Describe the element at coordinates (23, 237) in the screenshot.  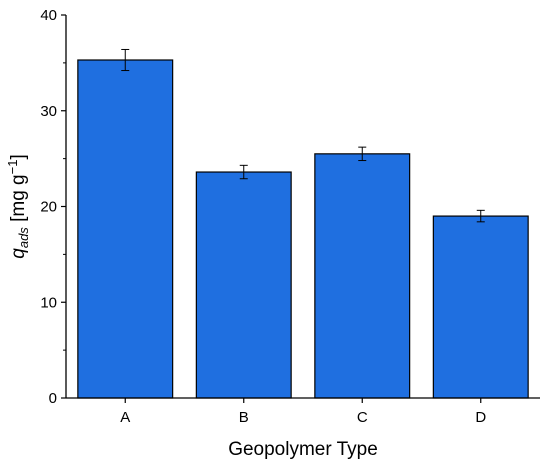
I see `y-axis-subscript: ads` at that location.